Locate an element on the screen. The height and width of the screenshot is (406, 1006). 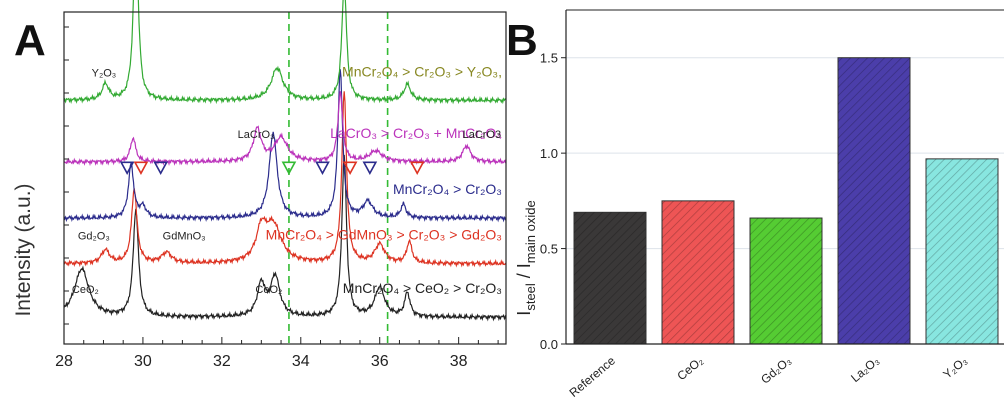
series-composition-label: MnCr₂O₄ > GdMnO₃ > Cr₂O₃ > Gd₂O₃ is located at coordinates (384, 235).